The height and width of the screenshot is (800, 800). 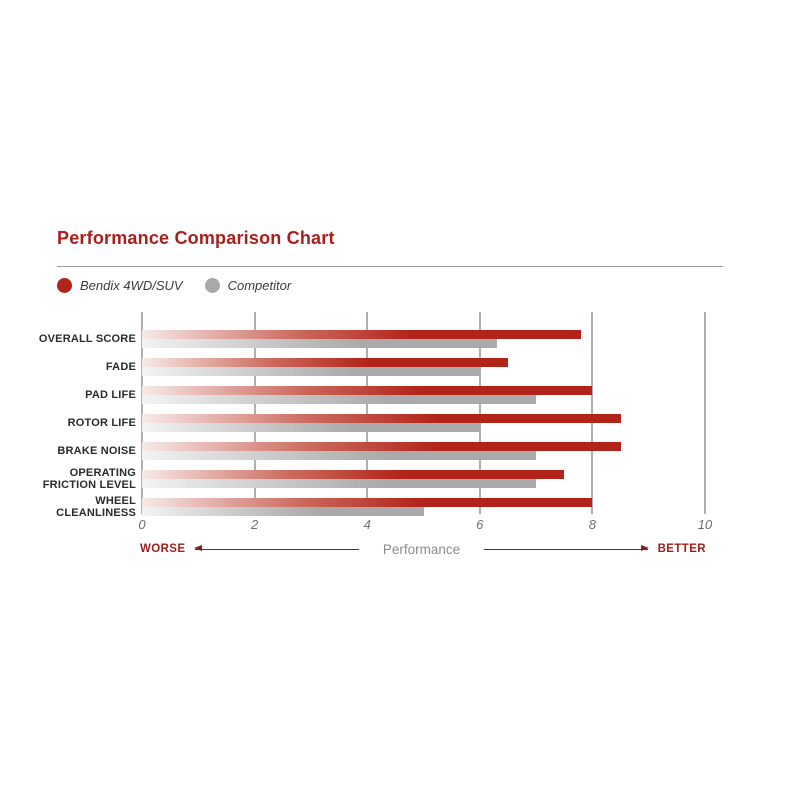 I want to click on tick-label-4: 4, so click(x=367, y=524).